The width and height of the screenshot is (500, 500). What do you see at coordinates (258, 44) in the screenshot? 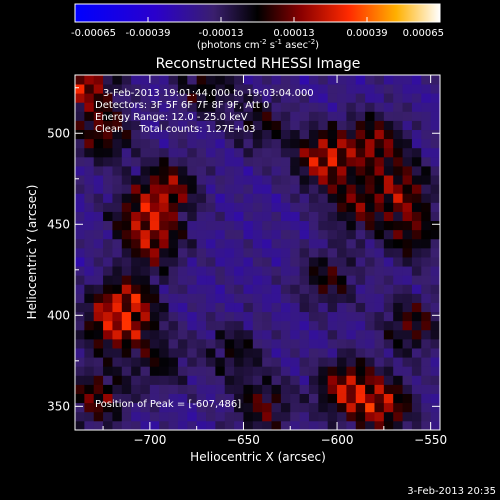
I see `colorbar-unit-label: (photons cm-2 s-1 asec-2)` at bounding box center [258, 44].